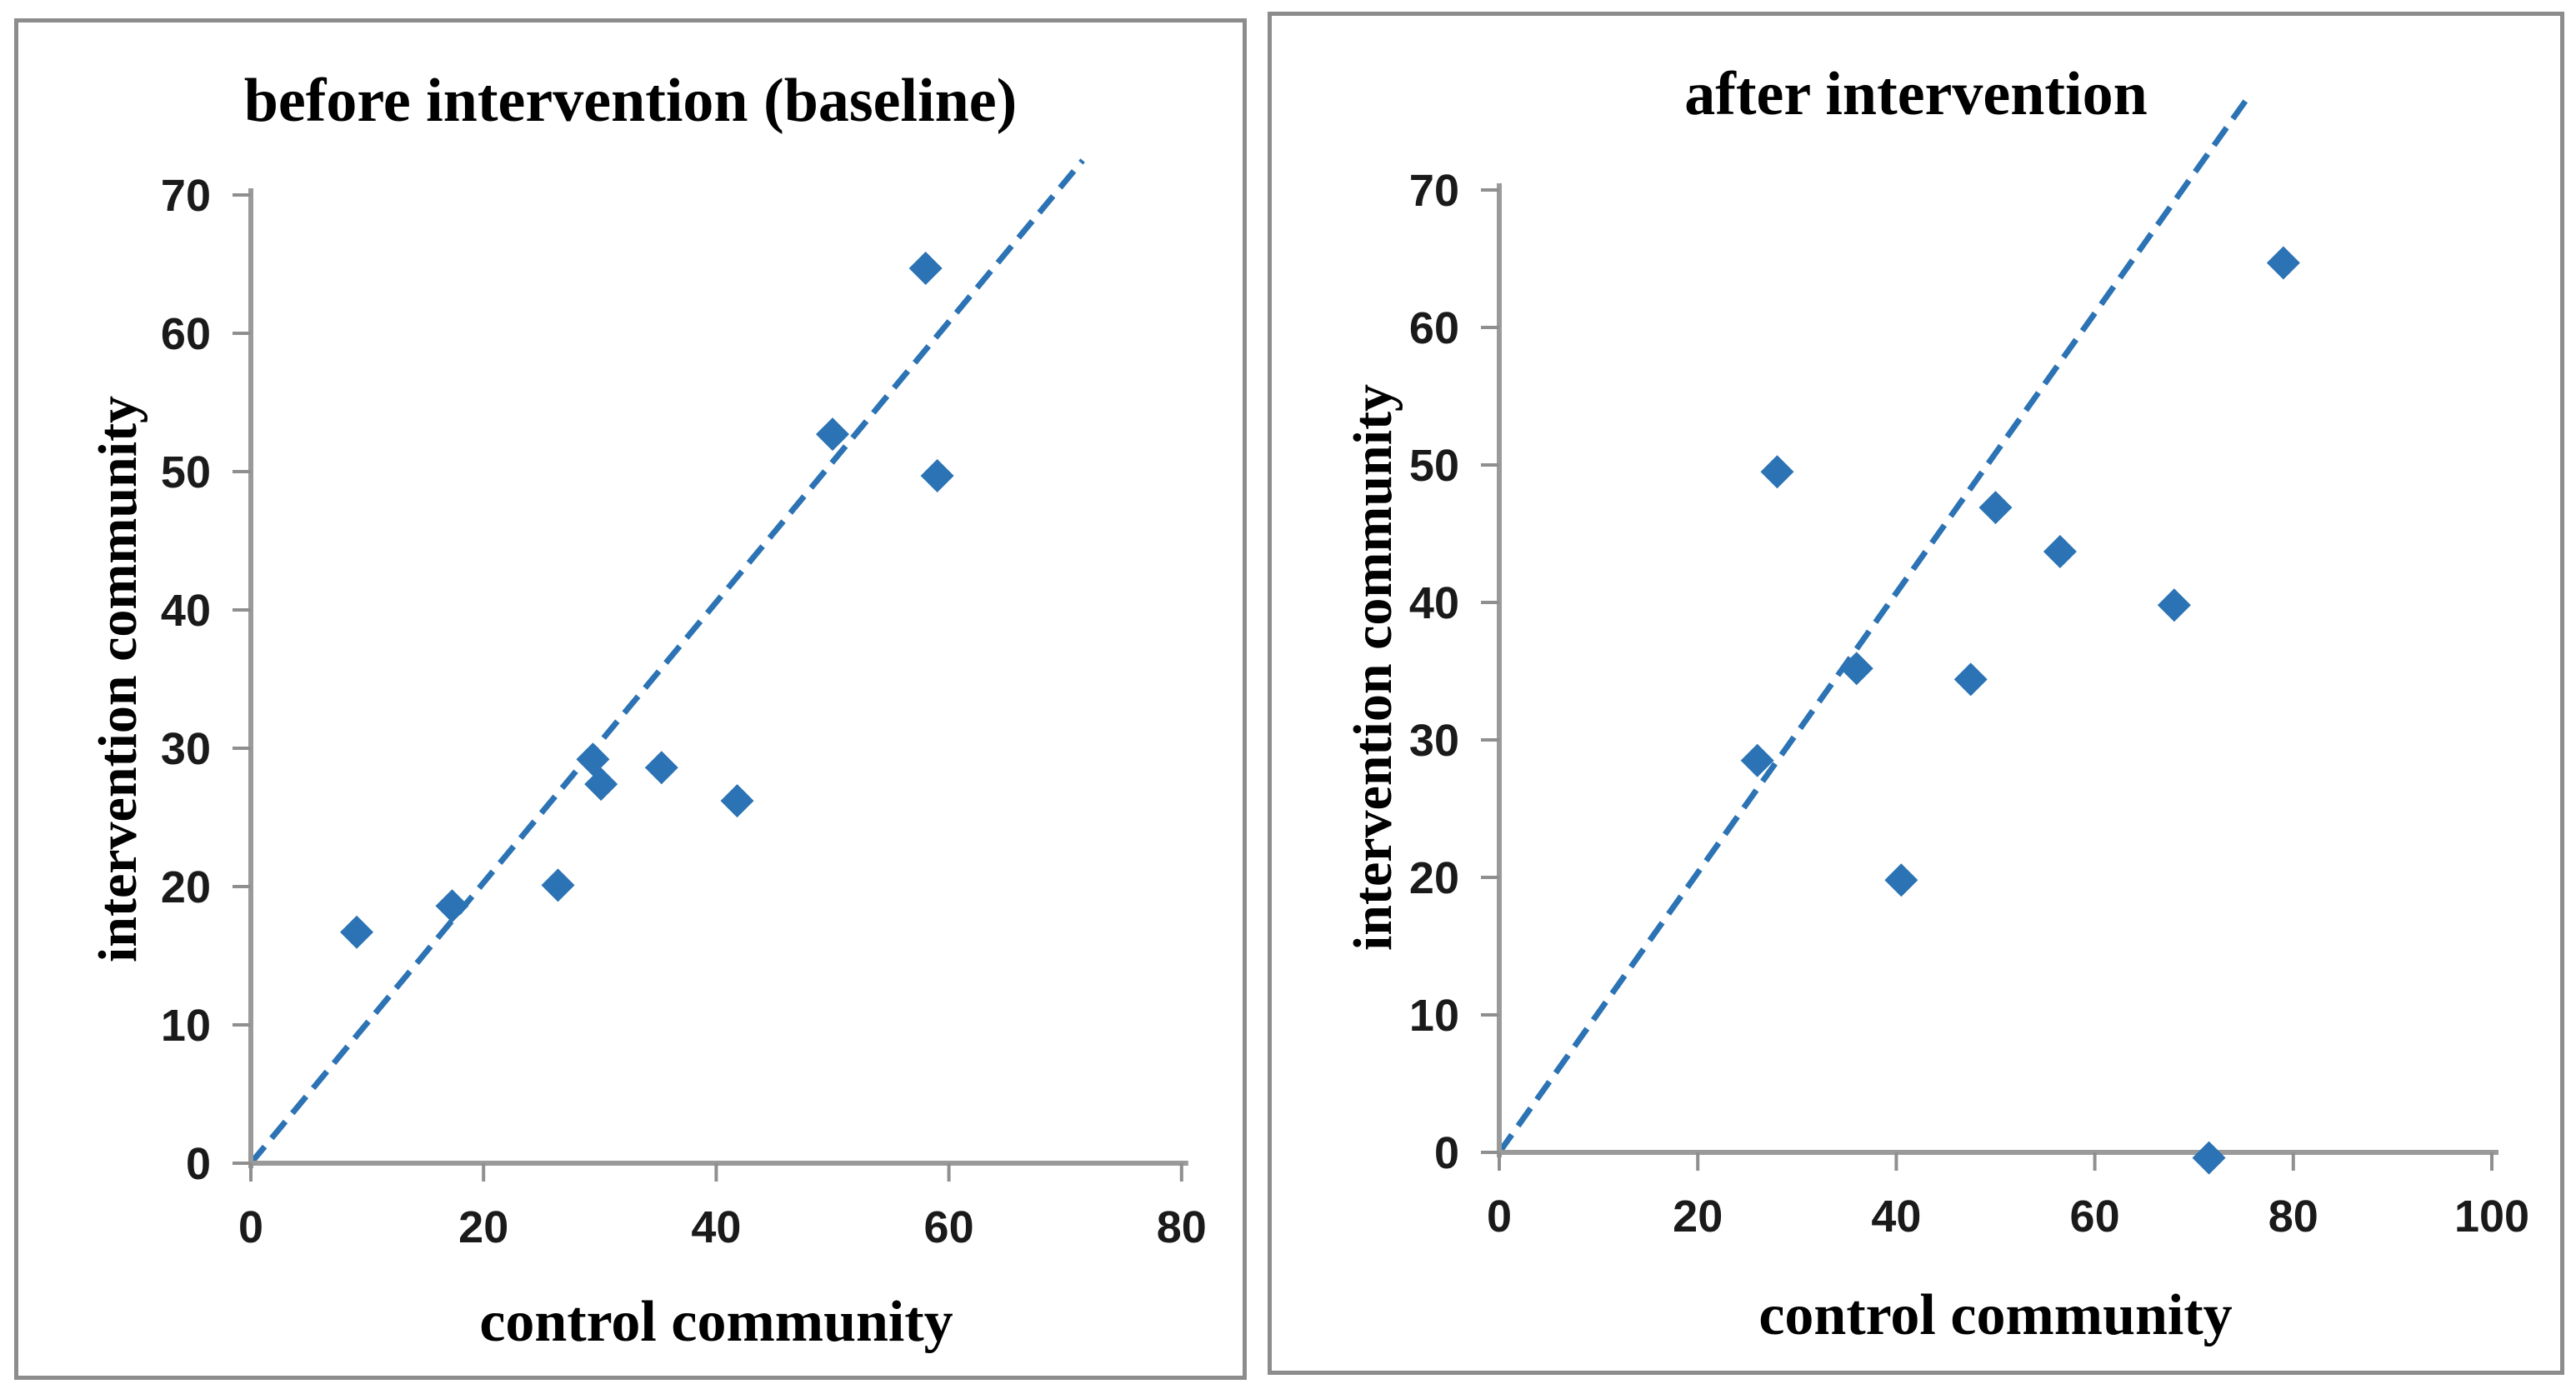  Describe the element at coordinates (2491, 1217) in the screenshot. I see `x-tick-label: 100` at that location.